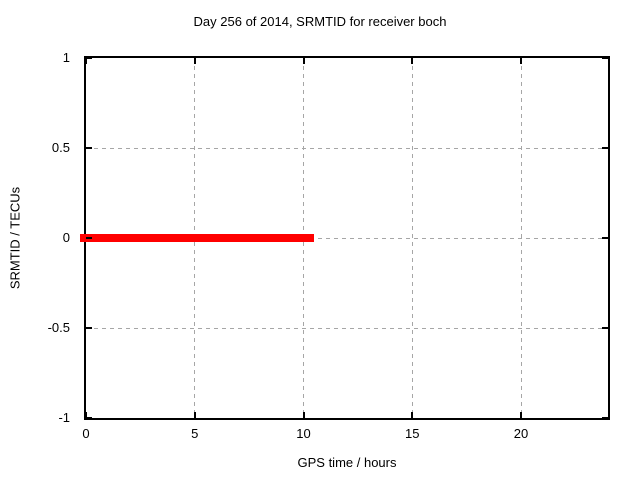  I want to click on y-tick-label: -0.5, so click(58, 327).